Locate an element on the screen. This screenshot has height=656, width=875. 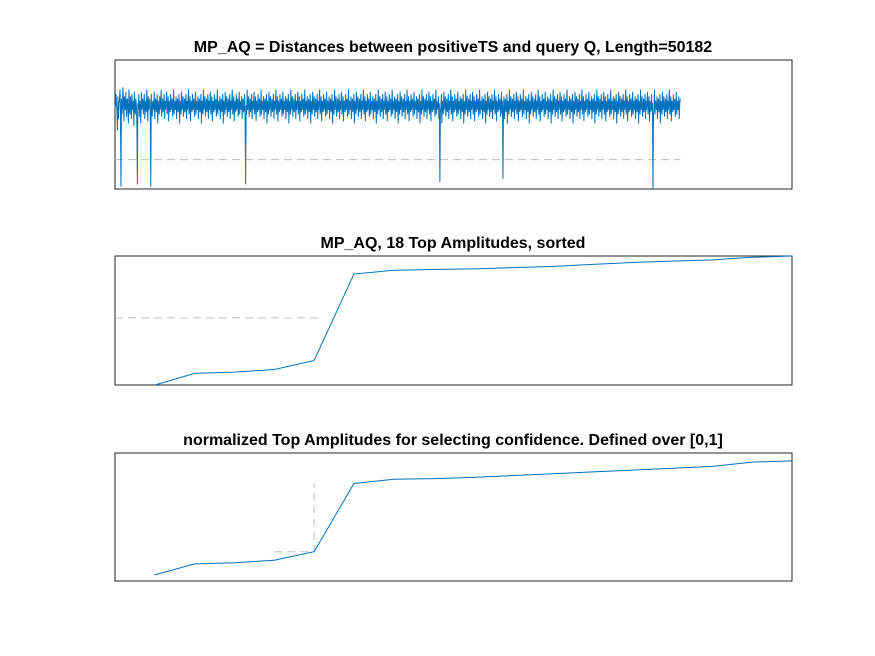
chart-1-plot-area is located at coordinates (397, 138).